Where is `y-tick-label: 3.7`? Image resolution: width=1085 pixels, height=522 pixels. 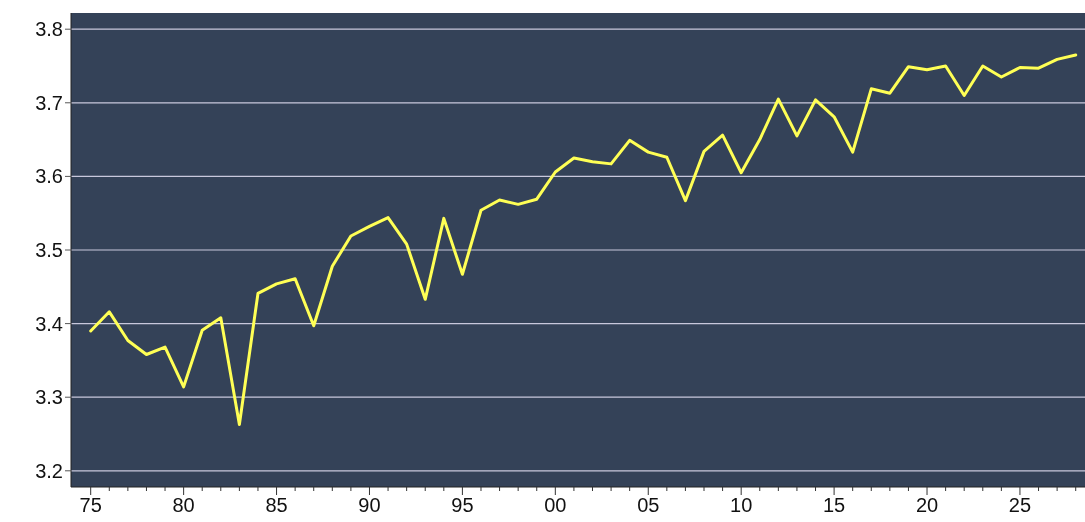 y-tick-label: 3.7 is located at coordinates (49, 102).